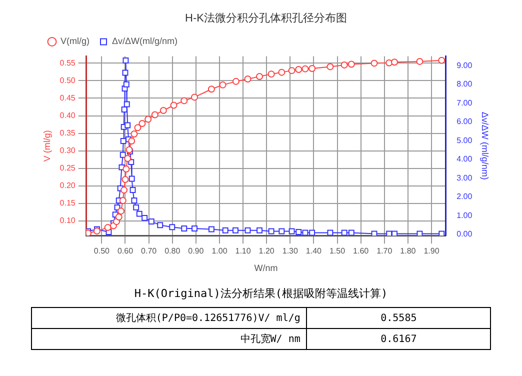 Image resolution: width=522 pixels, height=376 pixels. Describe the element at coordinates (398, 339) in the screenshot. I see `text: 0.6167` at that location.